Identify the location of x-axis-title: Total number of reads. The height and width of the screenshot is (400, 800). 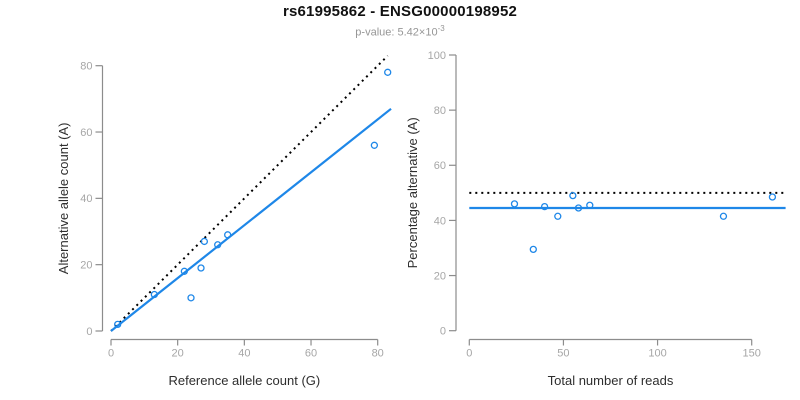
(611, 380).